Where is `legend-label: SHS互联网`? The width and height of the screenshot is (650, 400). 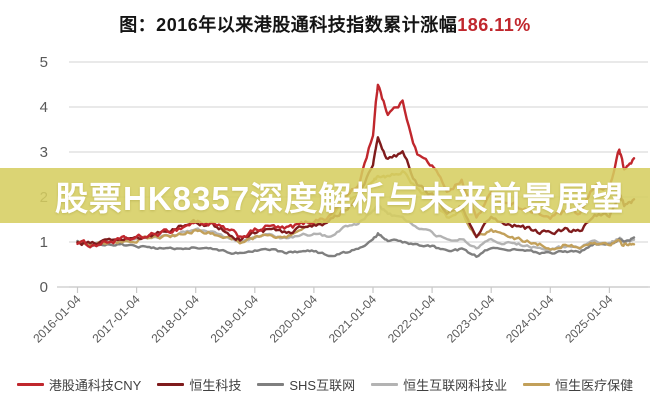 legend-label: SHS互联网 is located at coordinates (322, 385).